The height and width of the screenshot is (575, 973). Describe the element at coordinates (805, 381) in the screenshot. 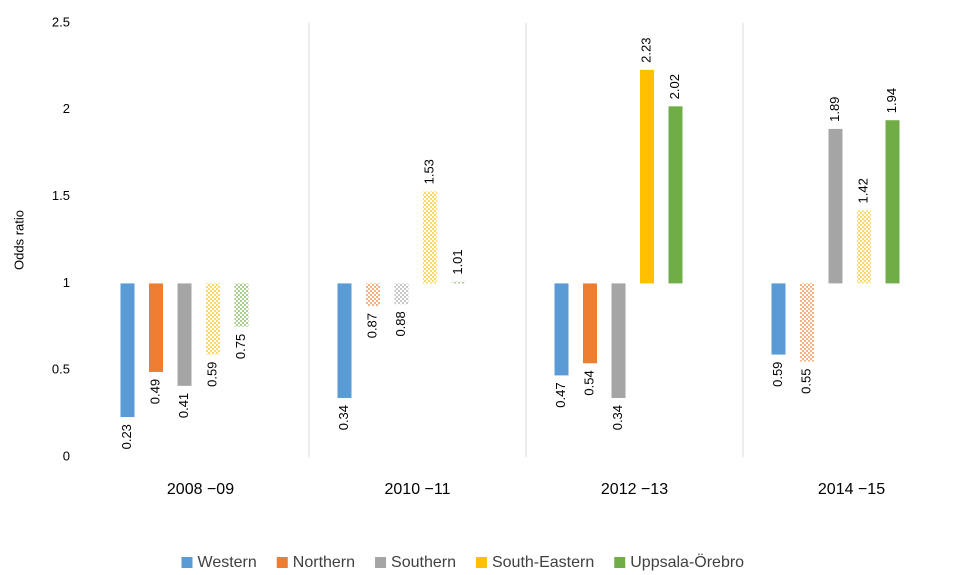

I see `value-label: 0.55` at that location.